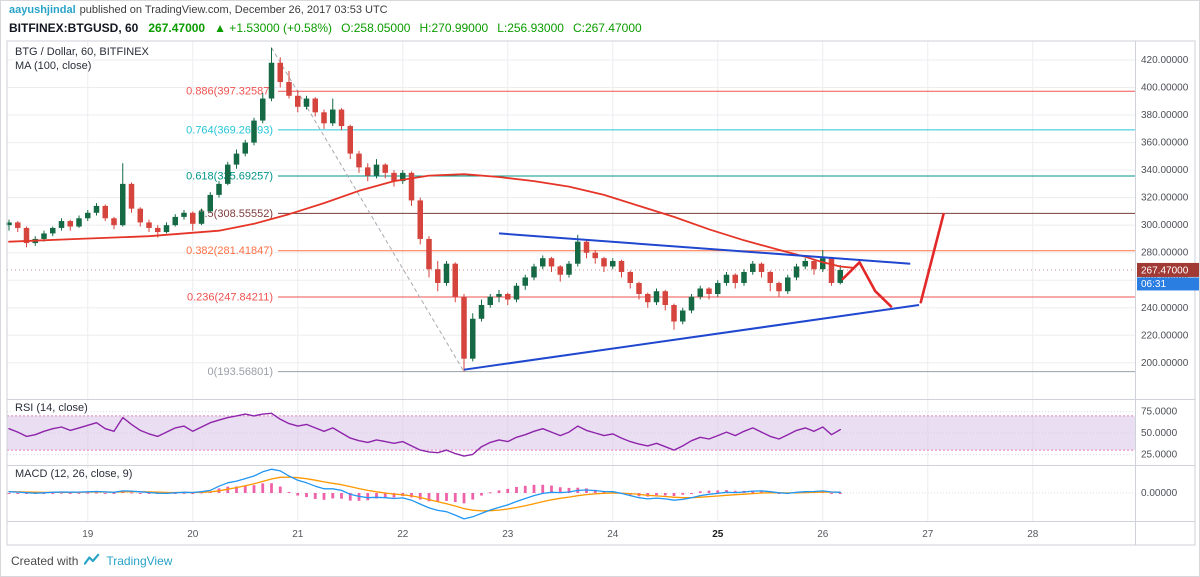 This screenshot has width=1200, height=577. What do you see at coordinates (1165, 308) in the screenshot?
I see `svg-text: 240.00000` at bounding box center [1165, 308].